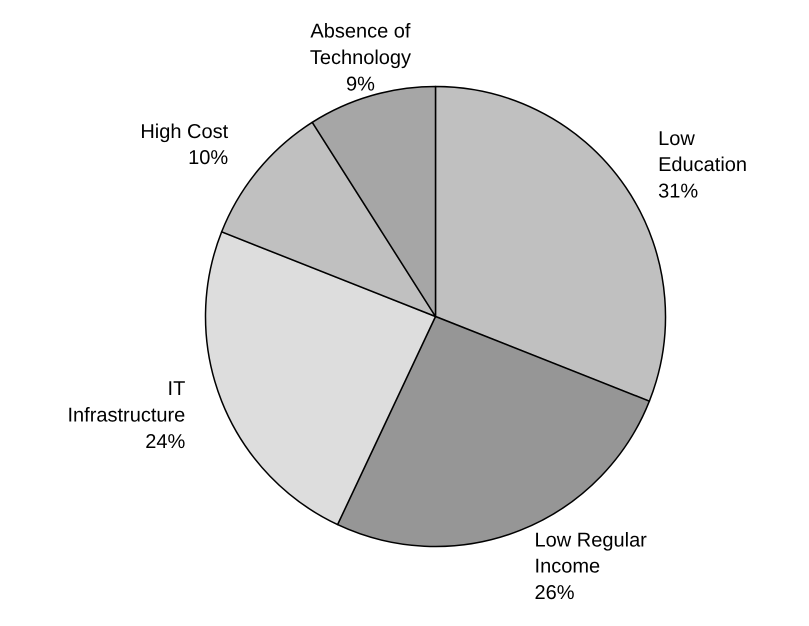  Describe the element at coordinates (678, 191) in the screenshot. I see `data-label: 31%` at that location.